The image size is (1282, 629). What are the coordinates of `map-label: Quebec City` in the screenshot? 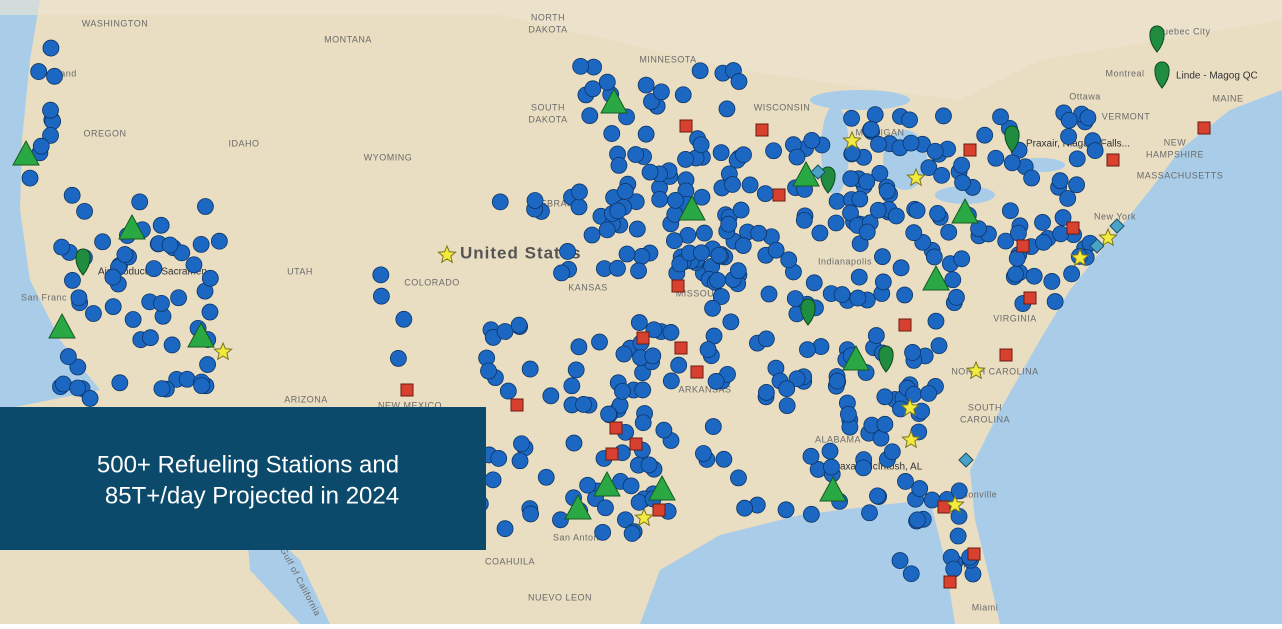 It's located at (1182, 31).